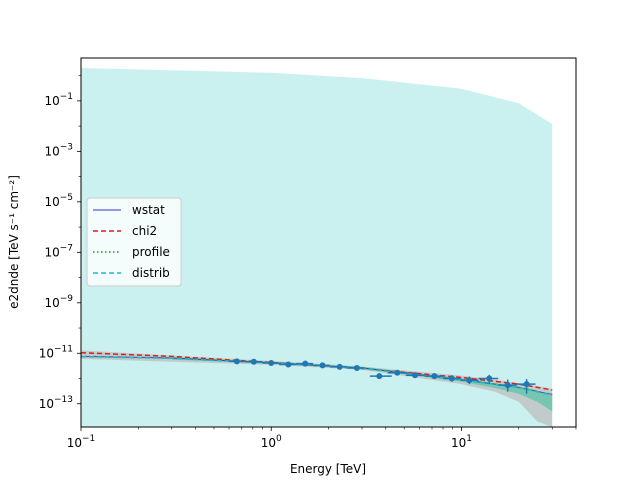 This screenshot has width=640, height=480. I want to click on y-tick-label: 10⁻¹, so click(58, 100).